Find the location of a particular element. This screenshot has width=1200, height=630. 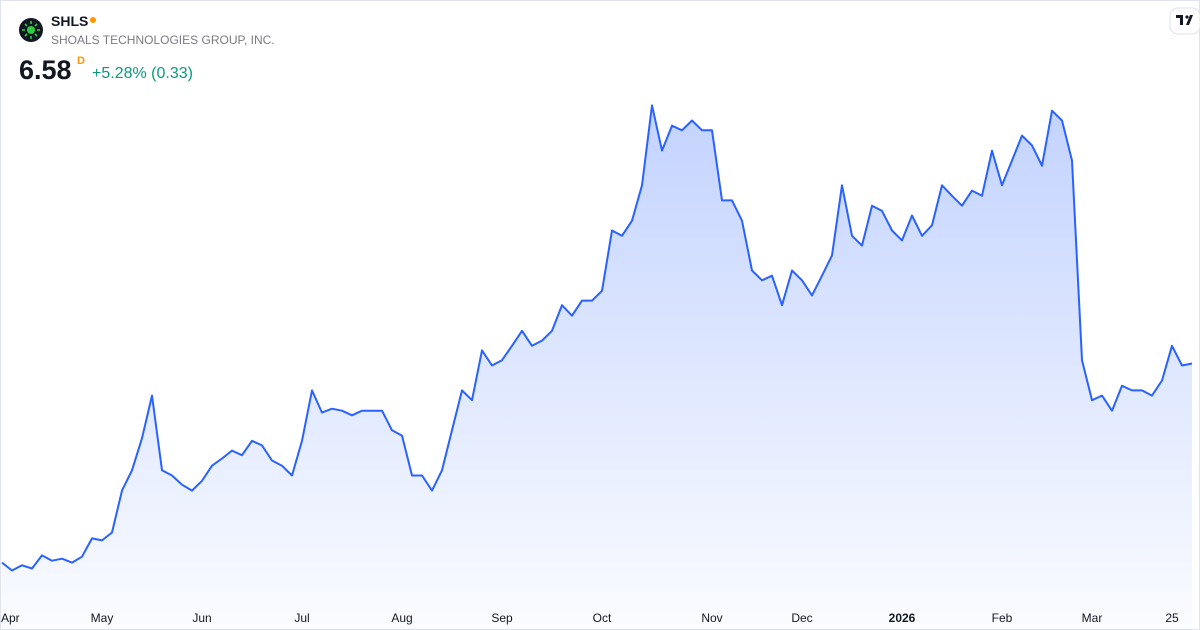

symbol: SHLS is located at coordinates (70, 21).